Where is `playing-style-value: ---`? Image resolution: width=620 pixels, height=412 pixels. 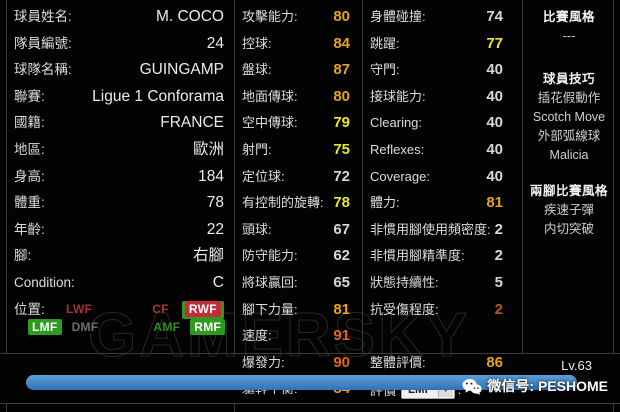
playing-style-value: --- is located at coordinates (569, 36).